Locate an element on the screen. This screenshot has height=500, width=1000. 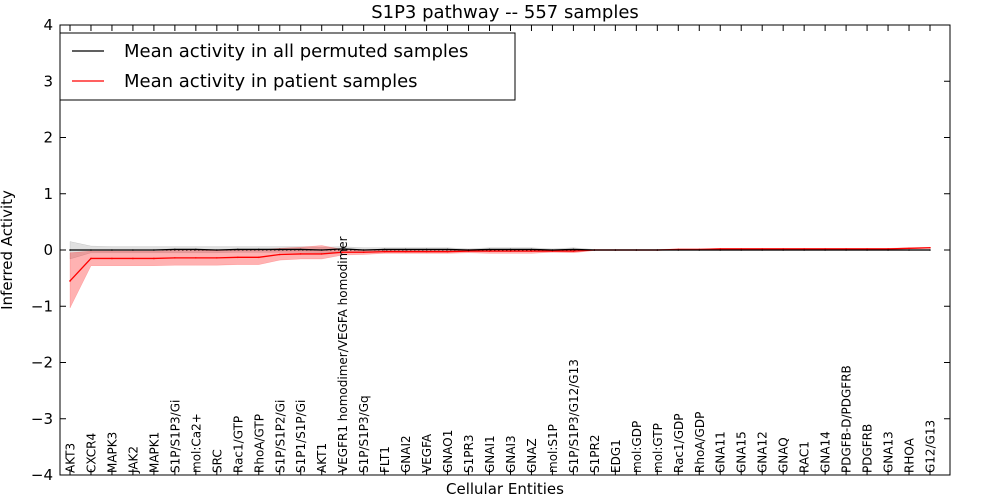
x-category-label: GNA11 is located at coordinates (721, 452).